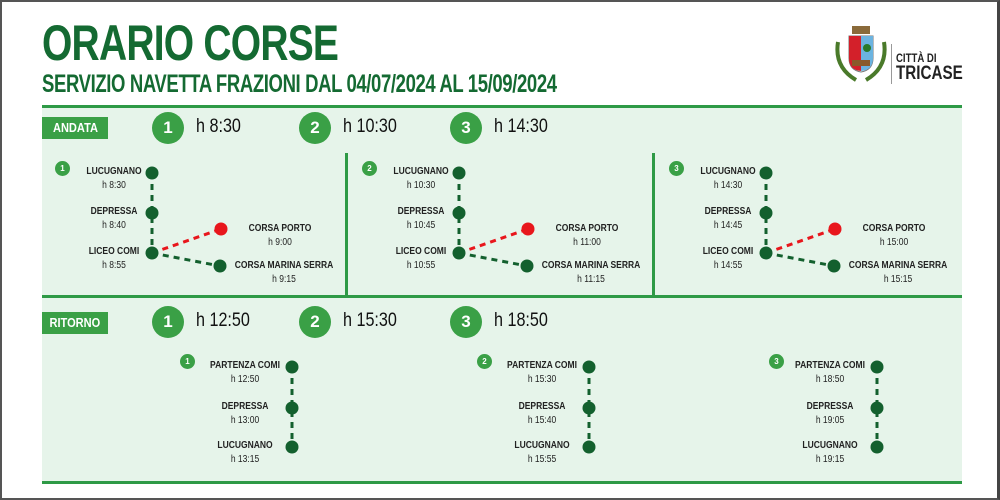 The image size is (1000, 500). Describe the element at coordinates (223, 320) in the screenshot. I see `ritorno-run-1-time: h 12:50` at that location.